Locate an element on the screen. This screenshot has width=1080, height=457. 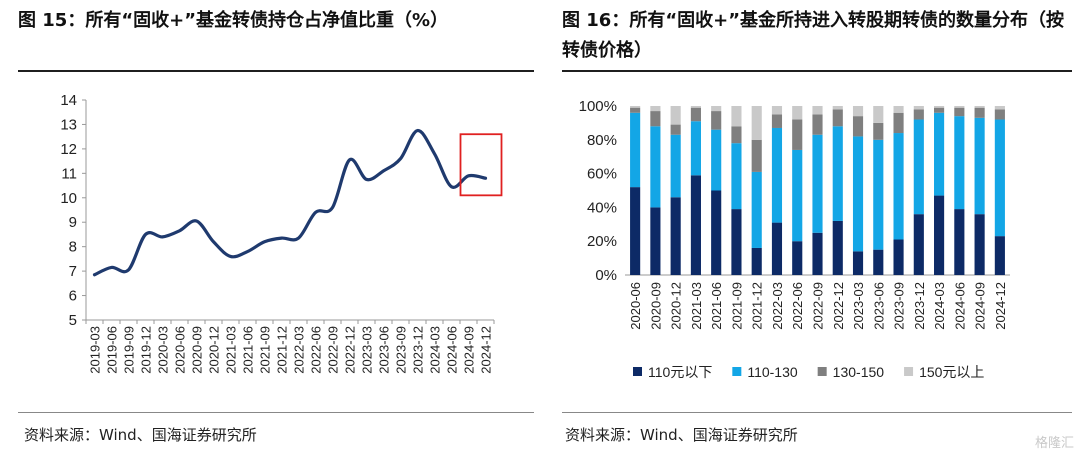
highlight-box is located at coordinates (481, 165).